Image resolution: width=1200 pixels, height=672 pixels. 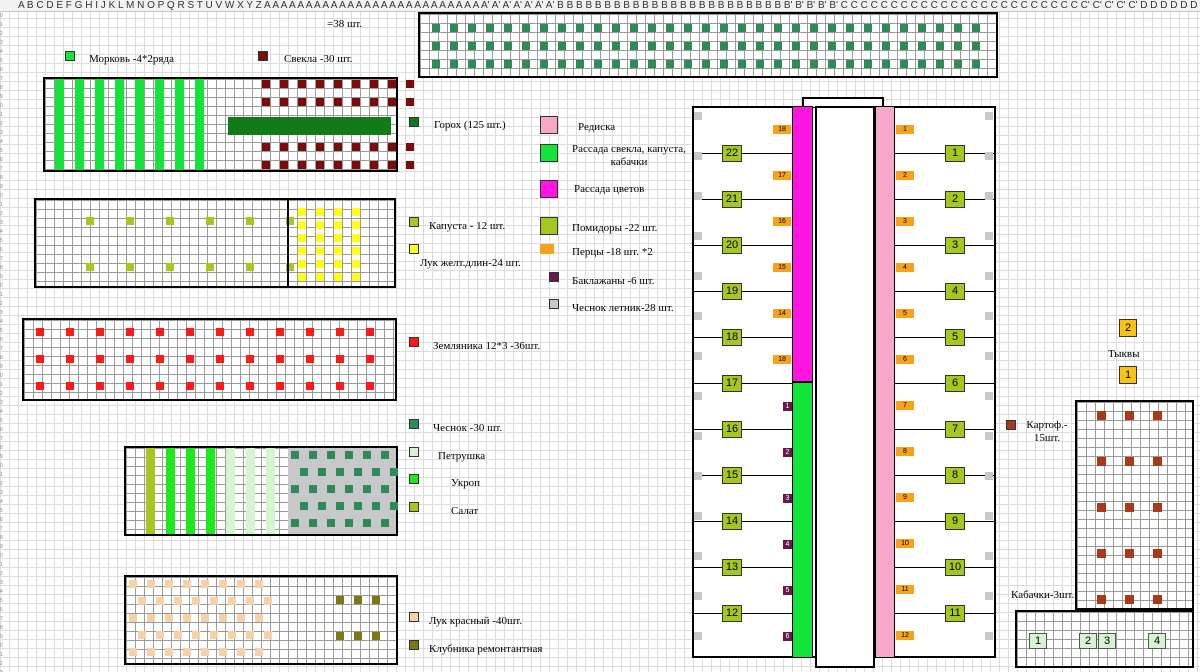 I want to click on garlic-label: Чеснок -30 шт., so click(x=468, y=428).